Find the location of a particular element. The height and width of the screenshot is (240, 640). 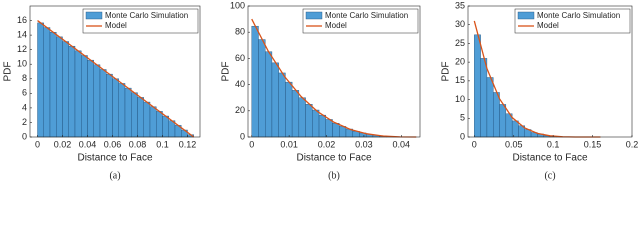

caption: (a) is located at coordinates (114, 175).